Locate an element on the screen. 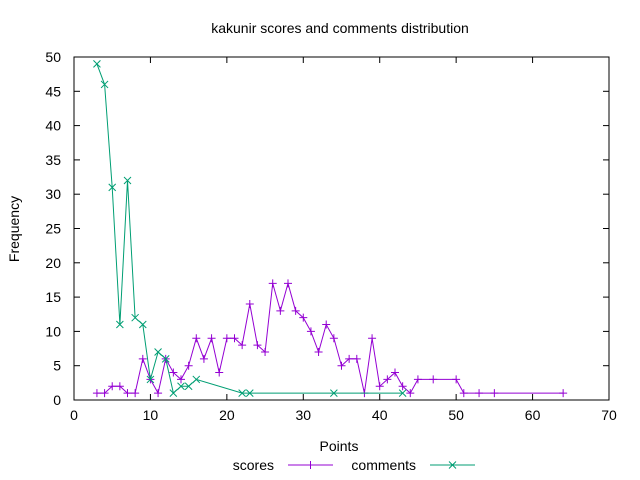  y-tick-label: 20 is located at coordinates (53, 263).